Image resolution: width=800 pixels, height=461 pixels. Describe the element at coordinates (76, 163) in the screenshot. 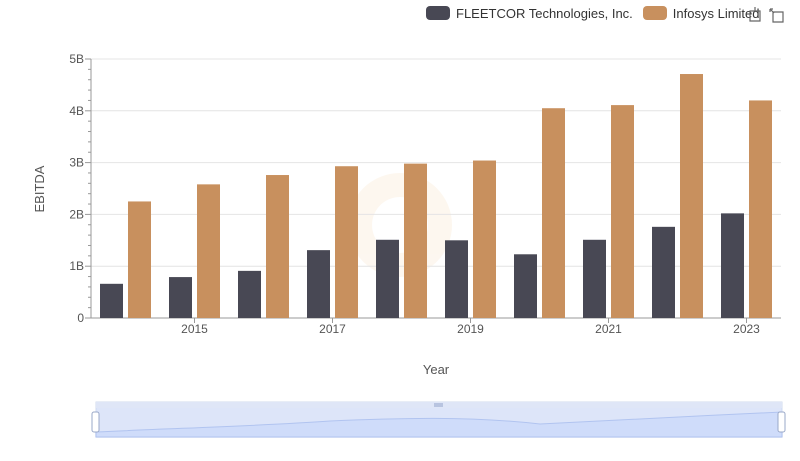

I see `y-tick-label: 3B` at that location.